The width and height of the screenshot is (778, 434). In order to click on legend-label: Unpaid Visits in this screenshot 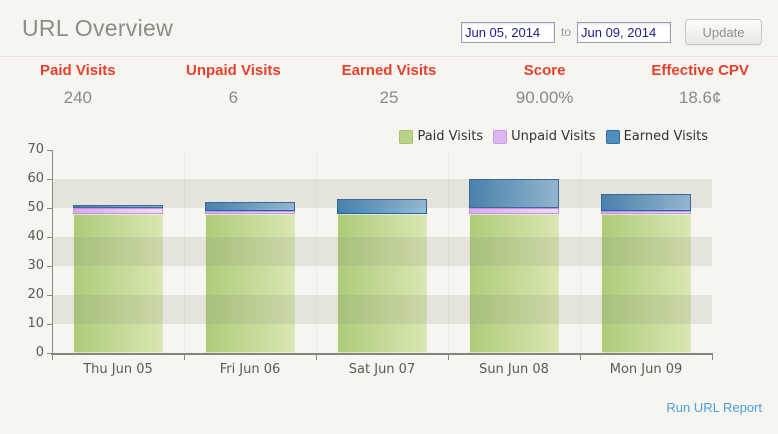, I will do `click(553, 136)`.